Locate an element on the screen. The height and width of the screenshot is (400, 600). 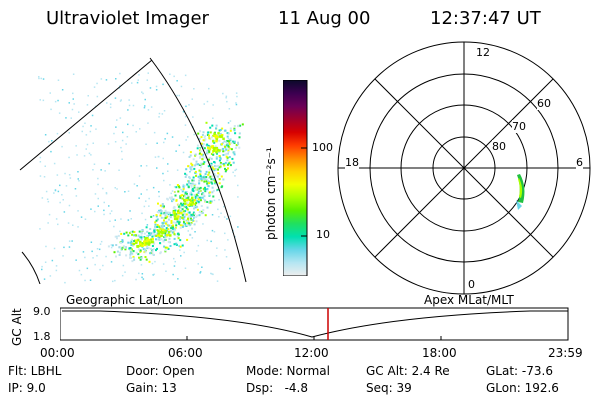
lat-label-70: 70 is located at coordinates (519, 126).